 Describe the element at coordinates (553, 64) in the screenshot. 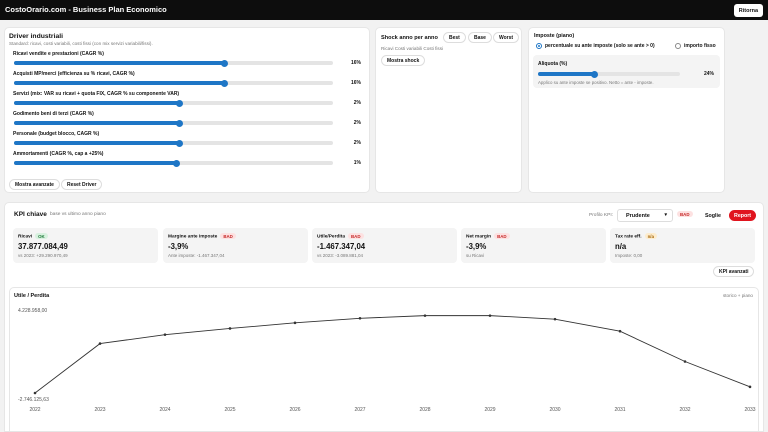

I see `tax-rate-label: Aliquota (%)` at that location.